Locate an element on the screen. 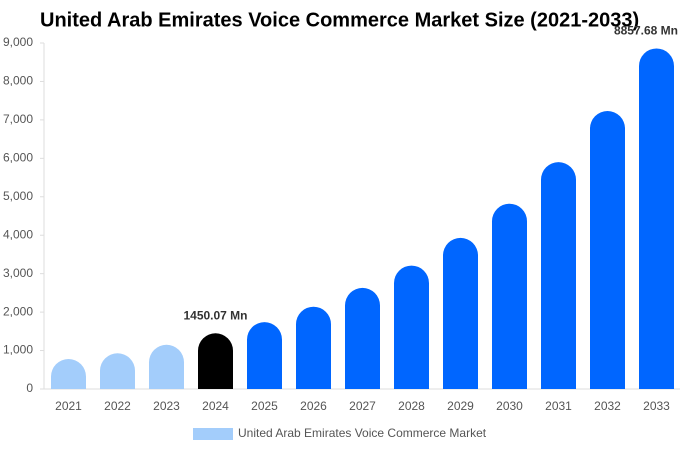 The width and height of the screenshot is (680, 450). y-tick-label: 1,000 is located at coordinates (18, 350).